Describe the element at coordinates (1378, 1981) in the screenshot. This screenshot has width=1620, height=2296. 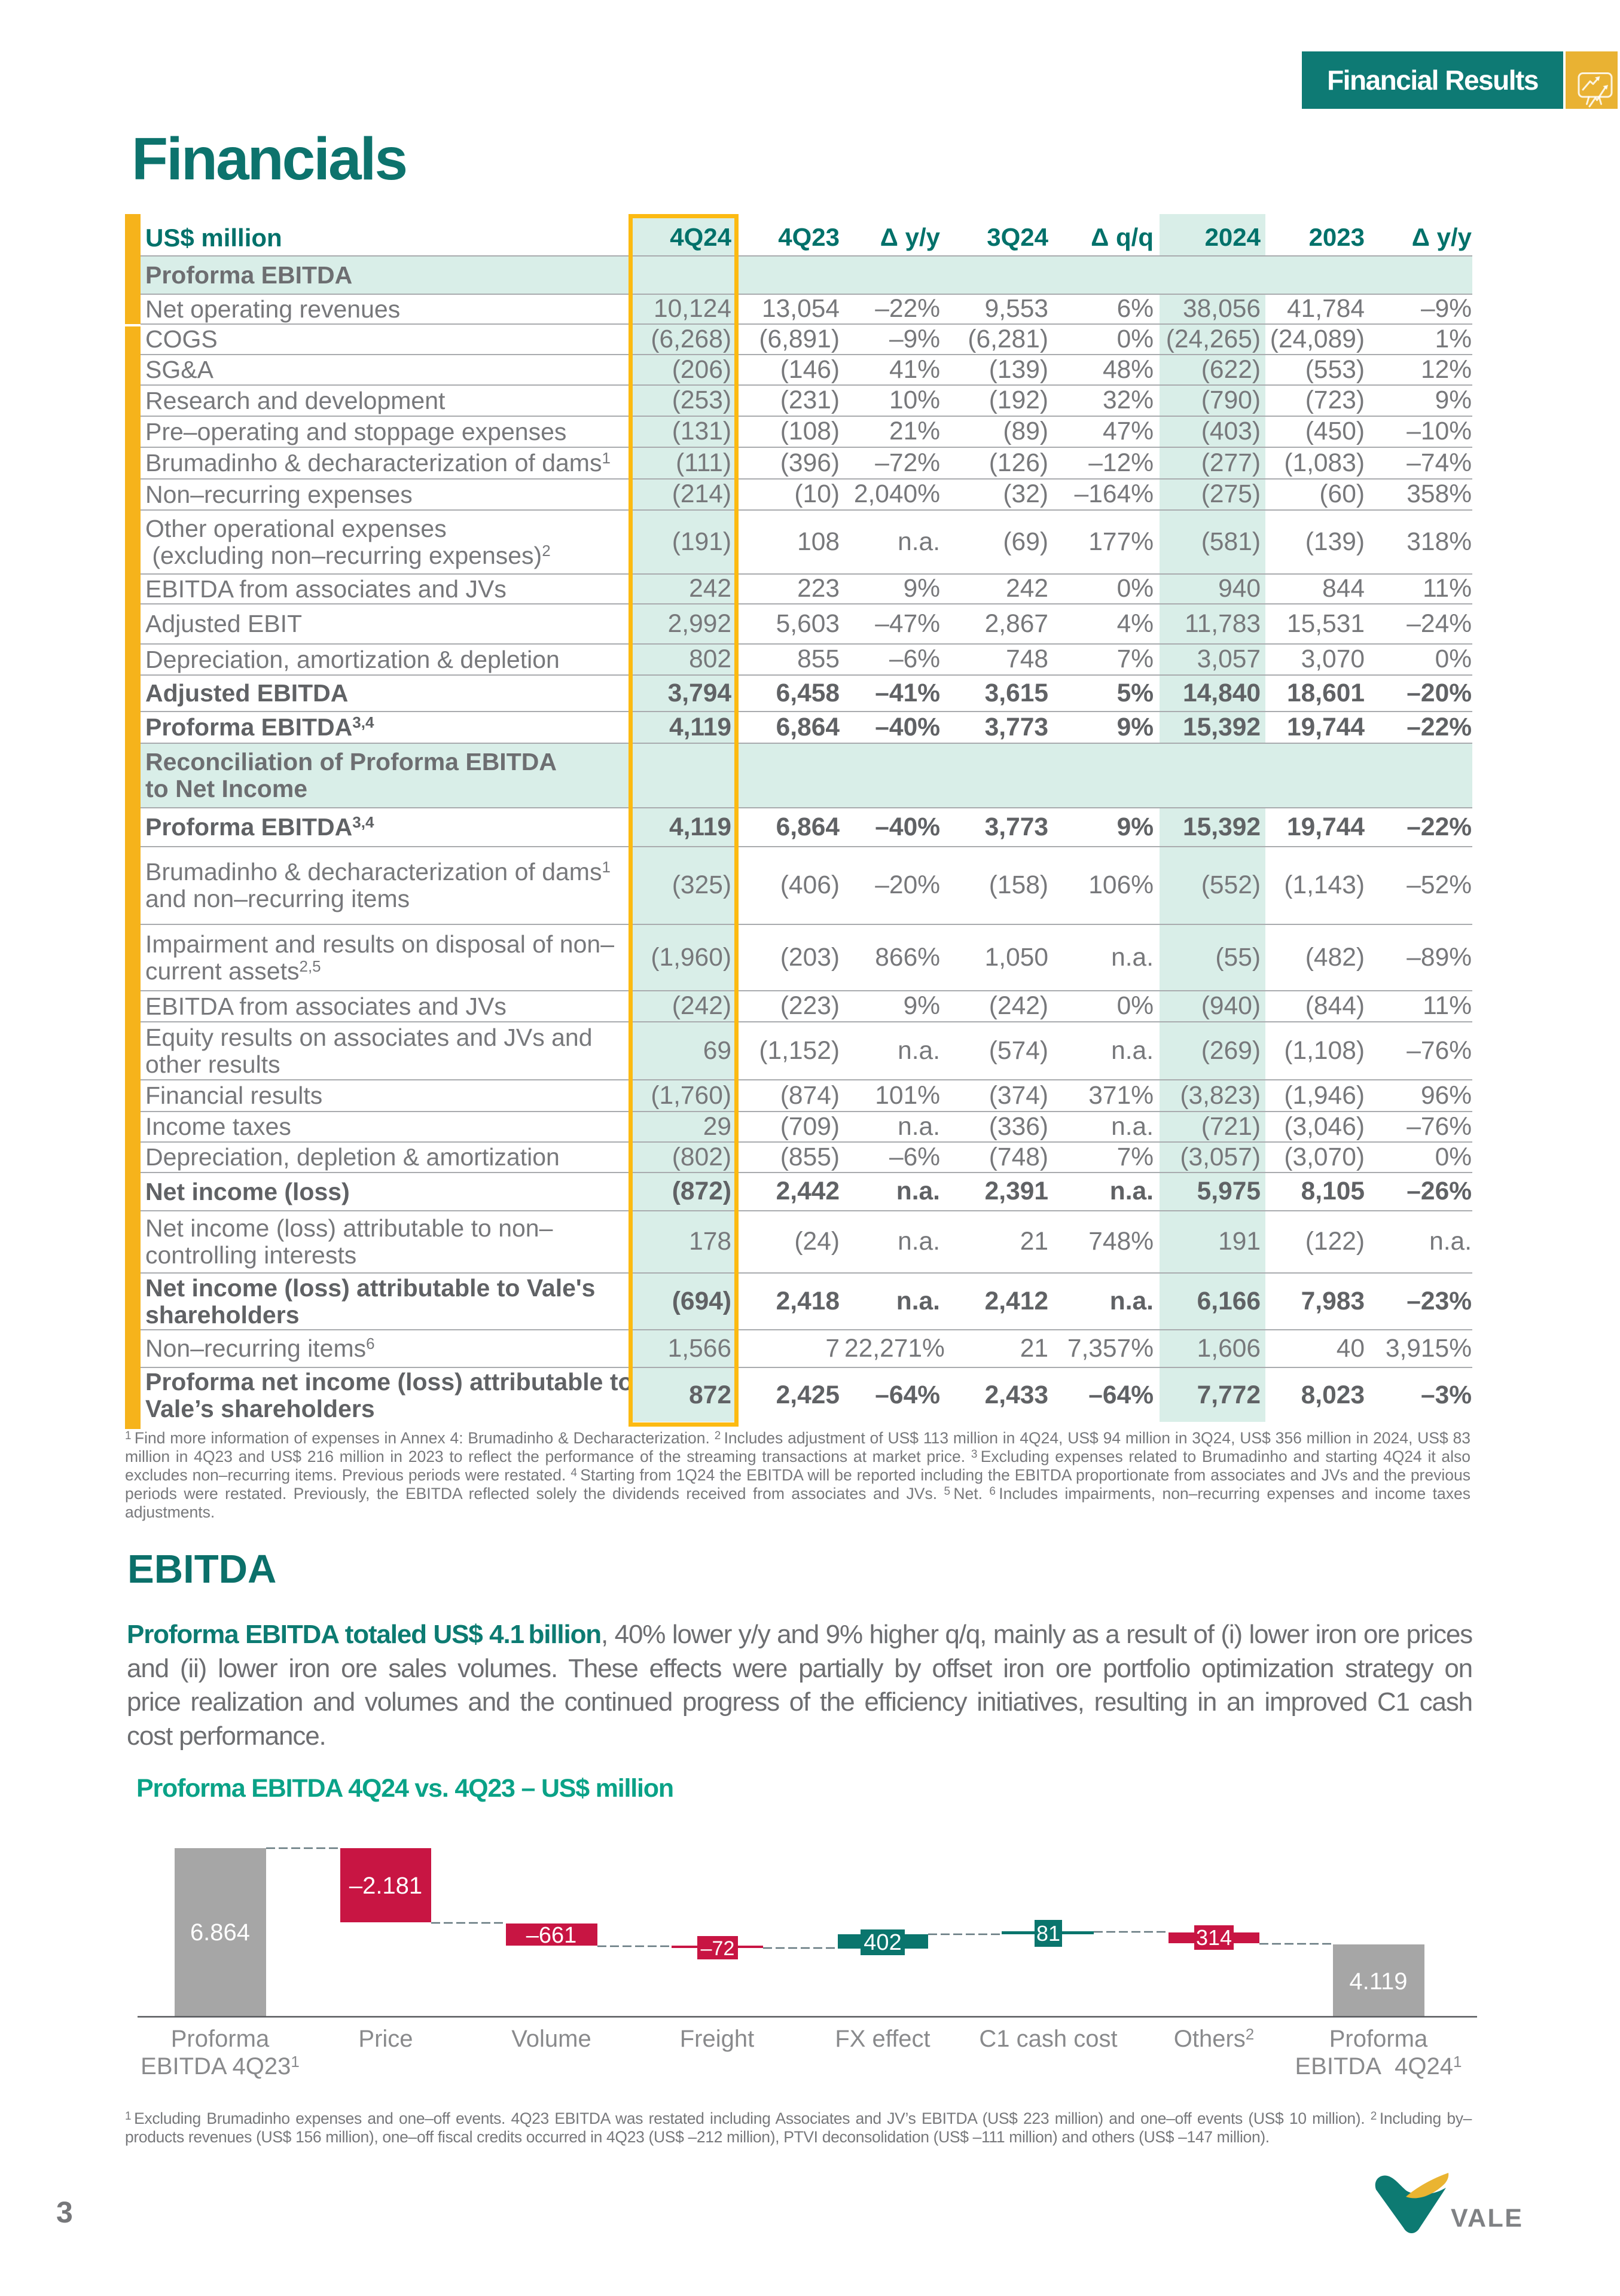
I see `svg-text: 4.119` at that location.